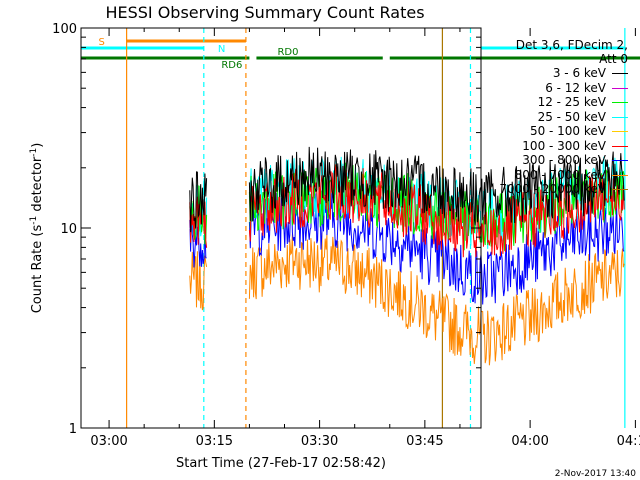  What do you see at coordinates (628, 441) in the screenshot?
I see `x-tick-label: 04:15` at bounding box center [628, 441].